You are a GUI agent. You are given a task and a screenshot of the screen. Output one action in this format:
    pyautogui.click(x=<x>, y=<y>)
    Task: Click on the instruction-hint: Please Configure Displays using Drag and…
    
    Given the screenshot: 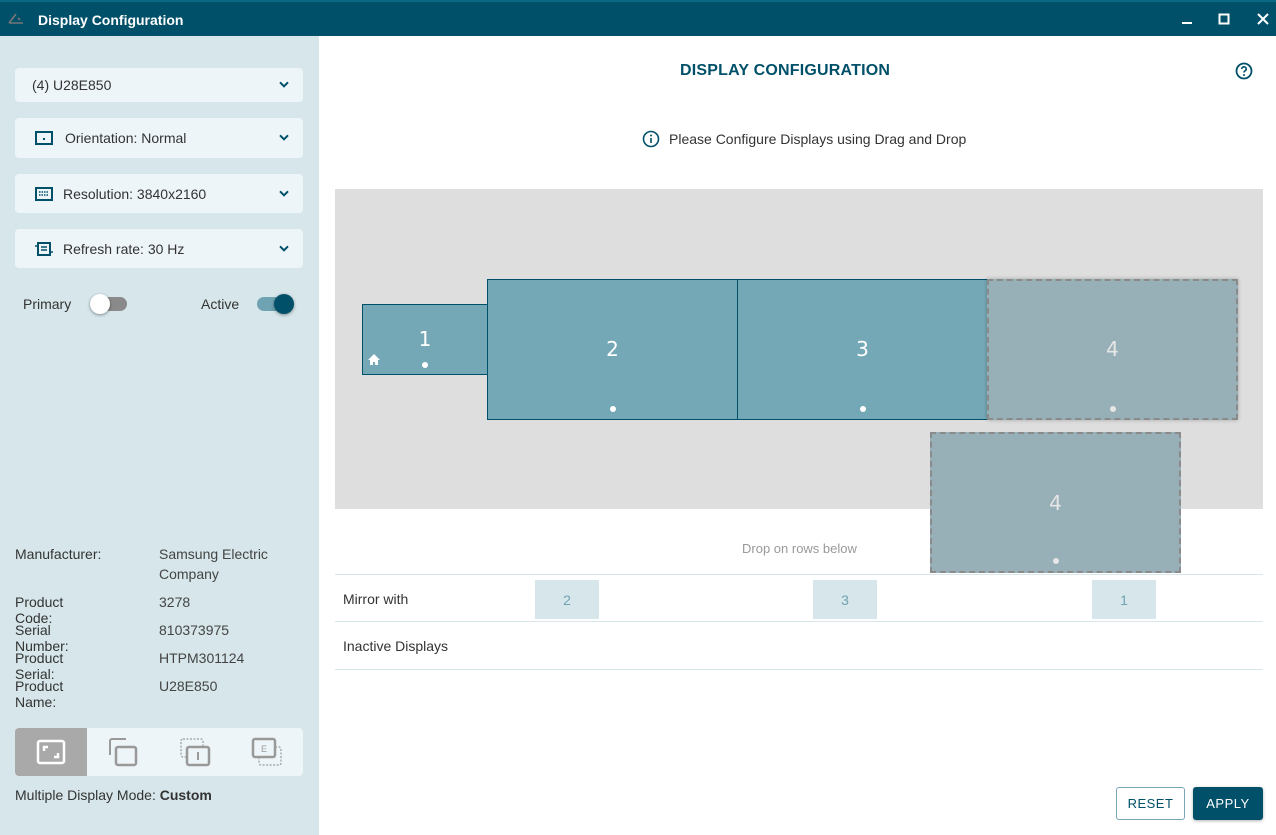 What is the action you would take?
    pyautogui.click(x=804, y=139)
    